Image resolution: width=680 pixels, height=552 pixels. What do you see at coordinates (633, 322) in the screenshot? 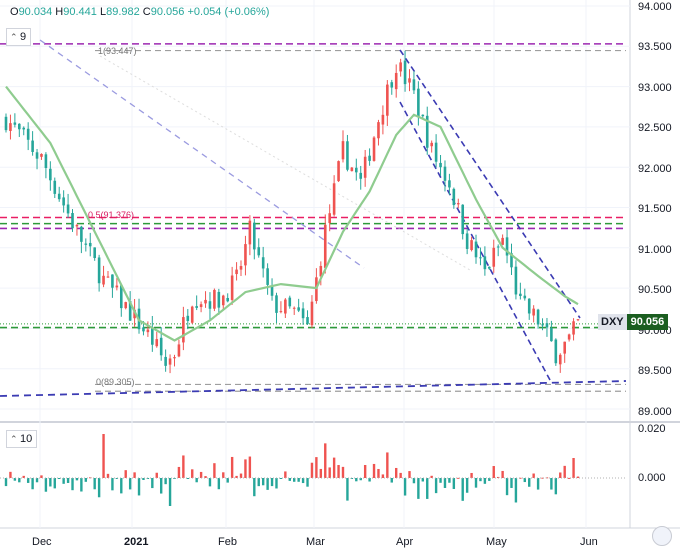
I see `price-tag: DXY 90.056` at bounding box center [633, 322].